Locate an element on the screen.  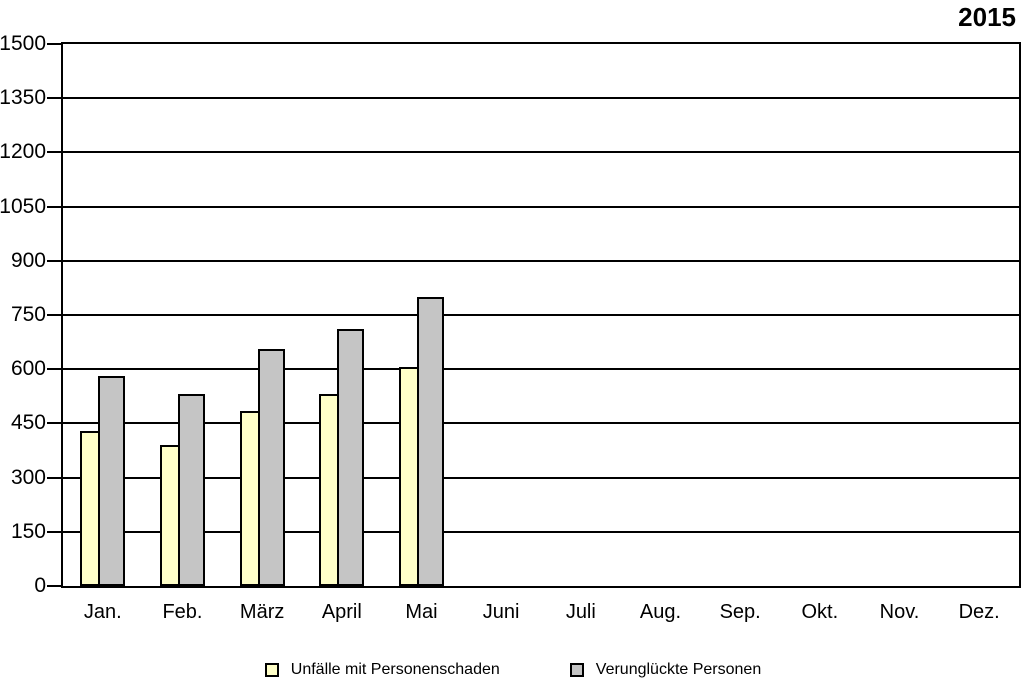
y-axis-label-1200: 1200 is located at coordinates (23, 152).